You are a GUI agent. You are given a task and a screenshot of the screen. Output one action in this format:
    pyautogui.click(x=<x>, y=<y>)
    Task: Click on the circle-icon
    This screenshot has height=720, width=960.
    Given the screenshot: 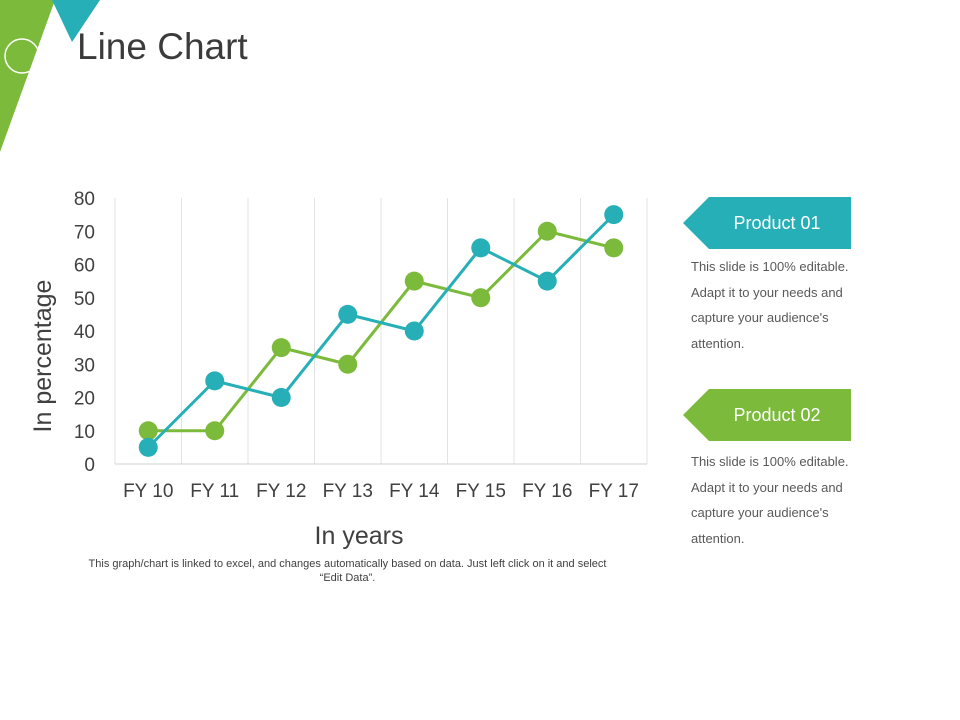 What is the action you would take?
    pyautogui.click(x=22, y=56)
    